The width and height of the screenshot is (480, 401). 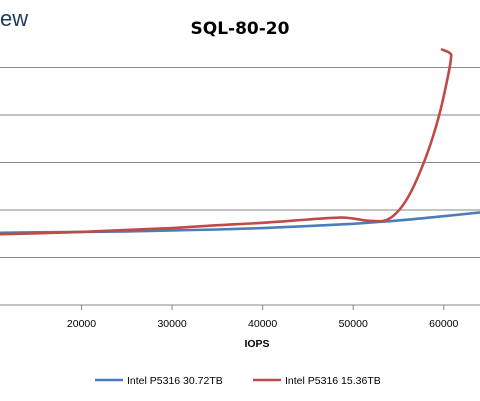 What do you see at coordinates (262, 324) in the screenshot?
I see `x-tick-label: 40000` at bounding box center [262, 324].